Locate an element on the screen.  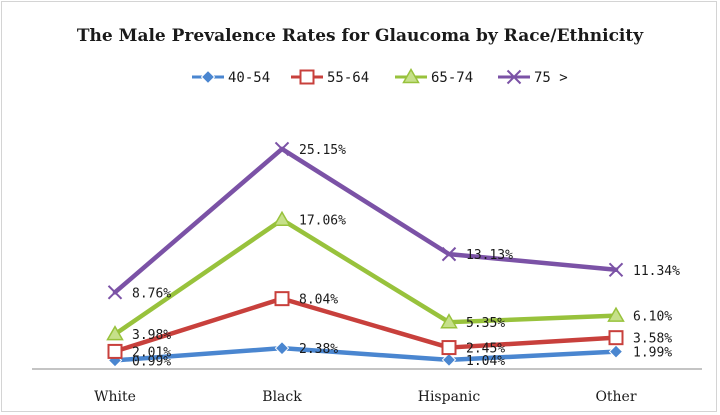
data-point-65-74-hispanic is located at coordinates (449, 321).